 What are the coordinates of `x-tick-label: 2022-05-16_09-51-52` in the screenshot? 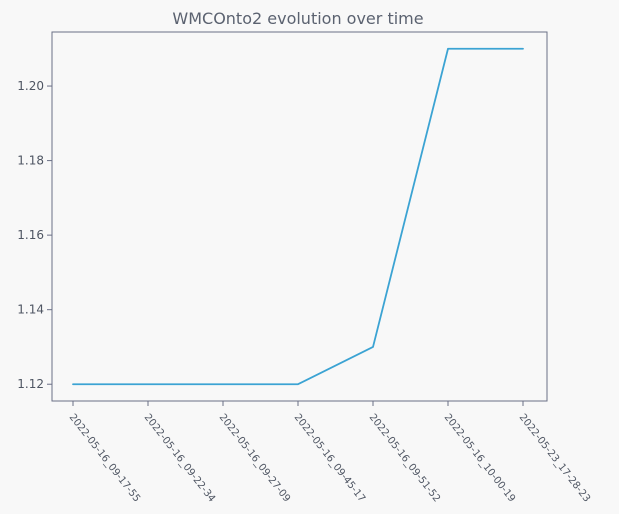 It's located at (404, 458).